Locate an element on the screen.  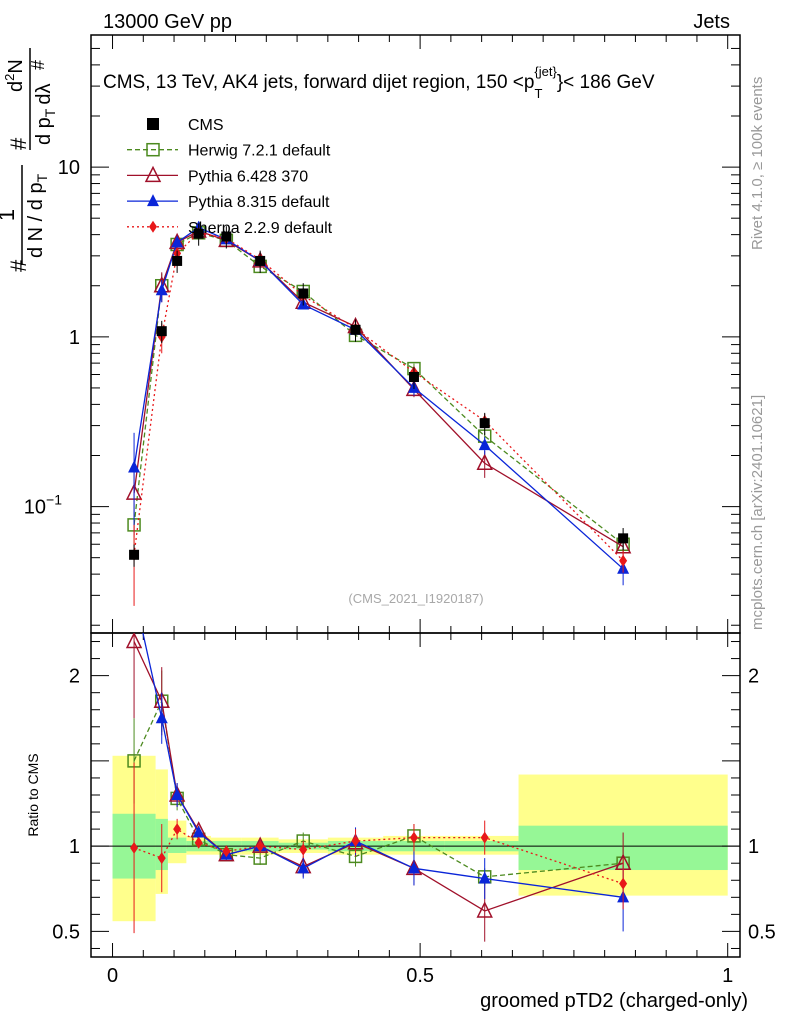
legend-label: Herwig 7.2.1 default is located at coordinates (259, 151).